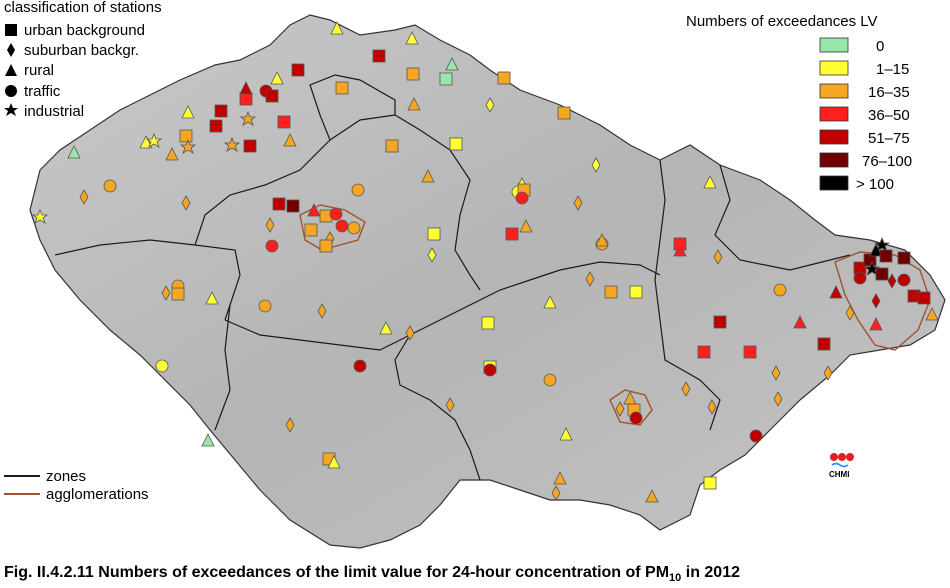  What do you see at coordinates (880, 46) in the screenshot?
I see `class-0-label: 0` at bounding box center [880, 46].